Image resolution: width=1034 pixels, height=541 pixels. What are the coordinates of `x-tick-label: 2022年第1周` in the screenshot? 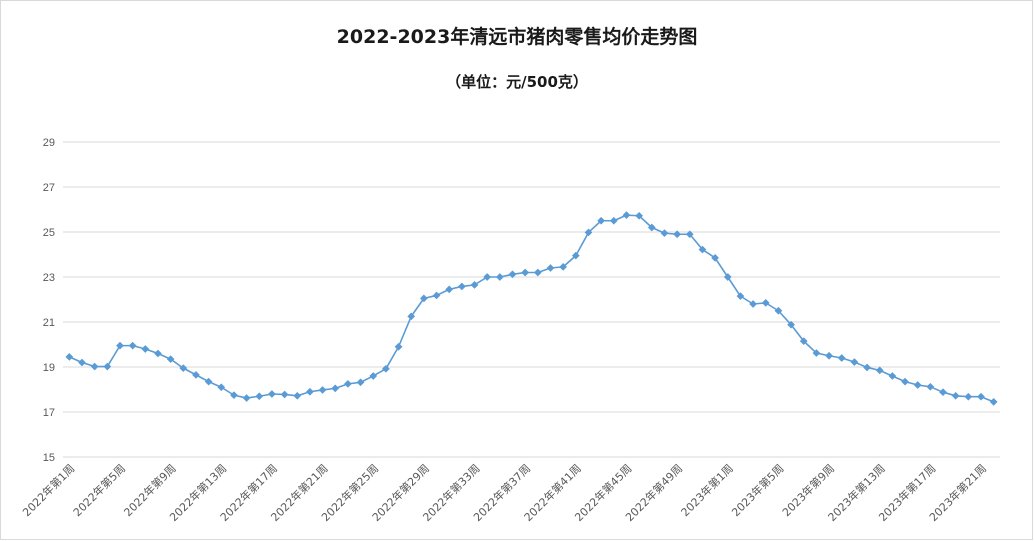 It's located at (48, 490).